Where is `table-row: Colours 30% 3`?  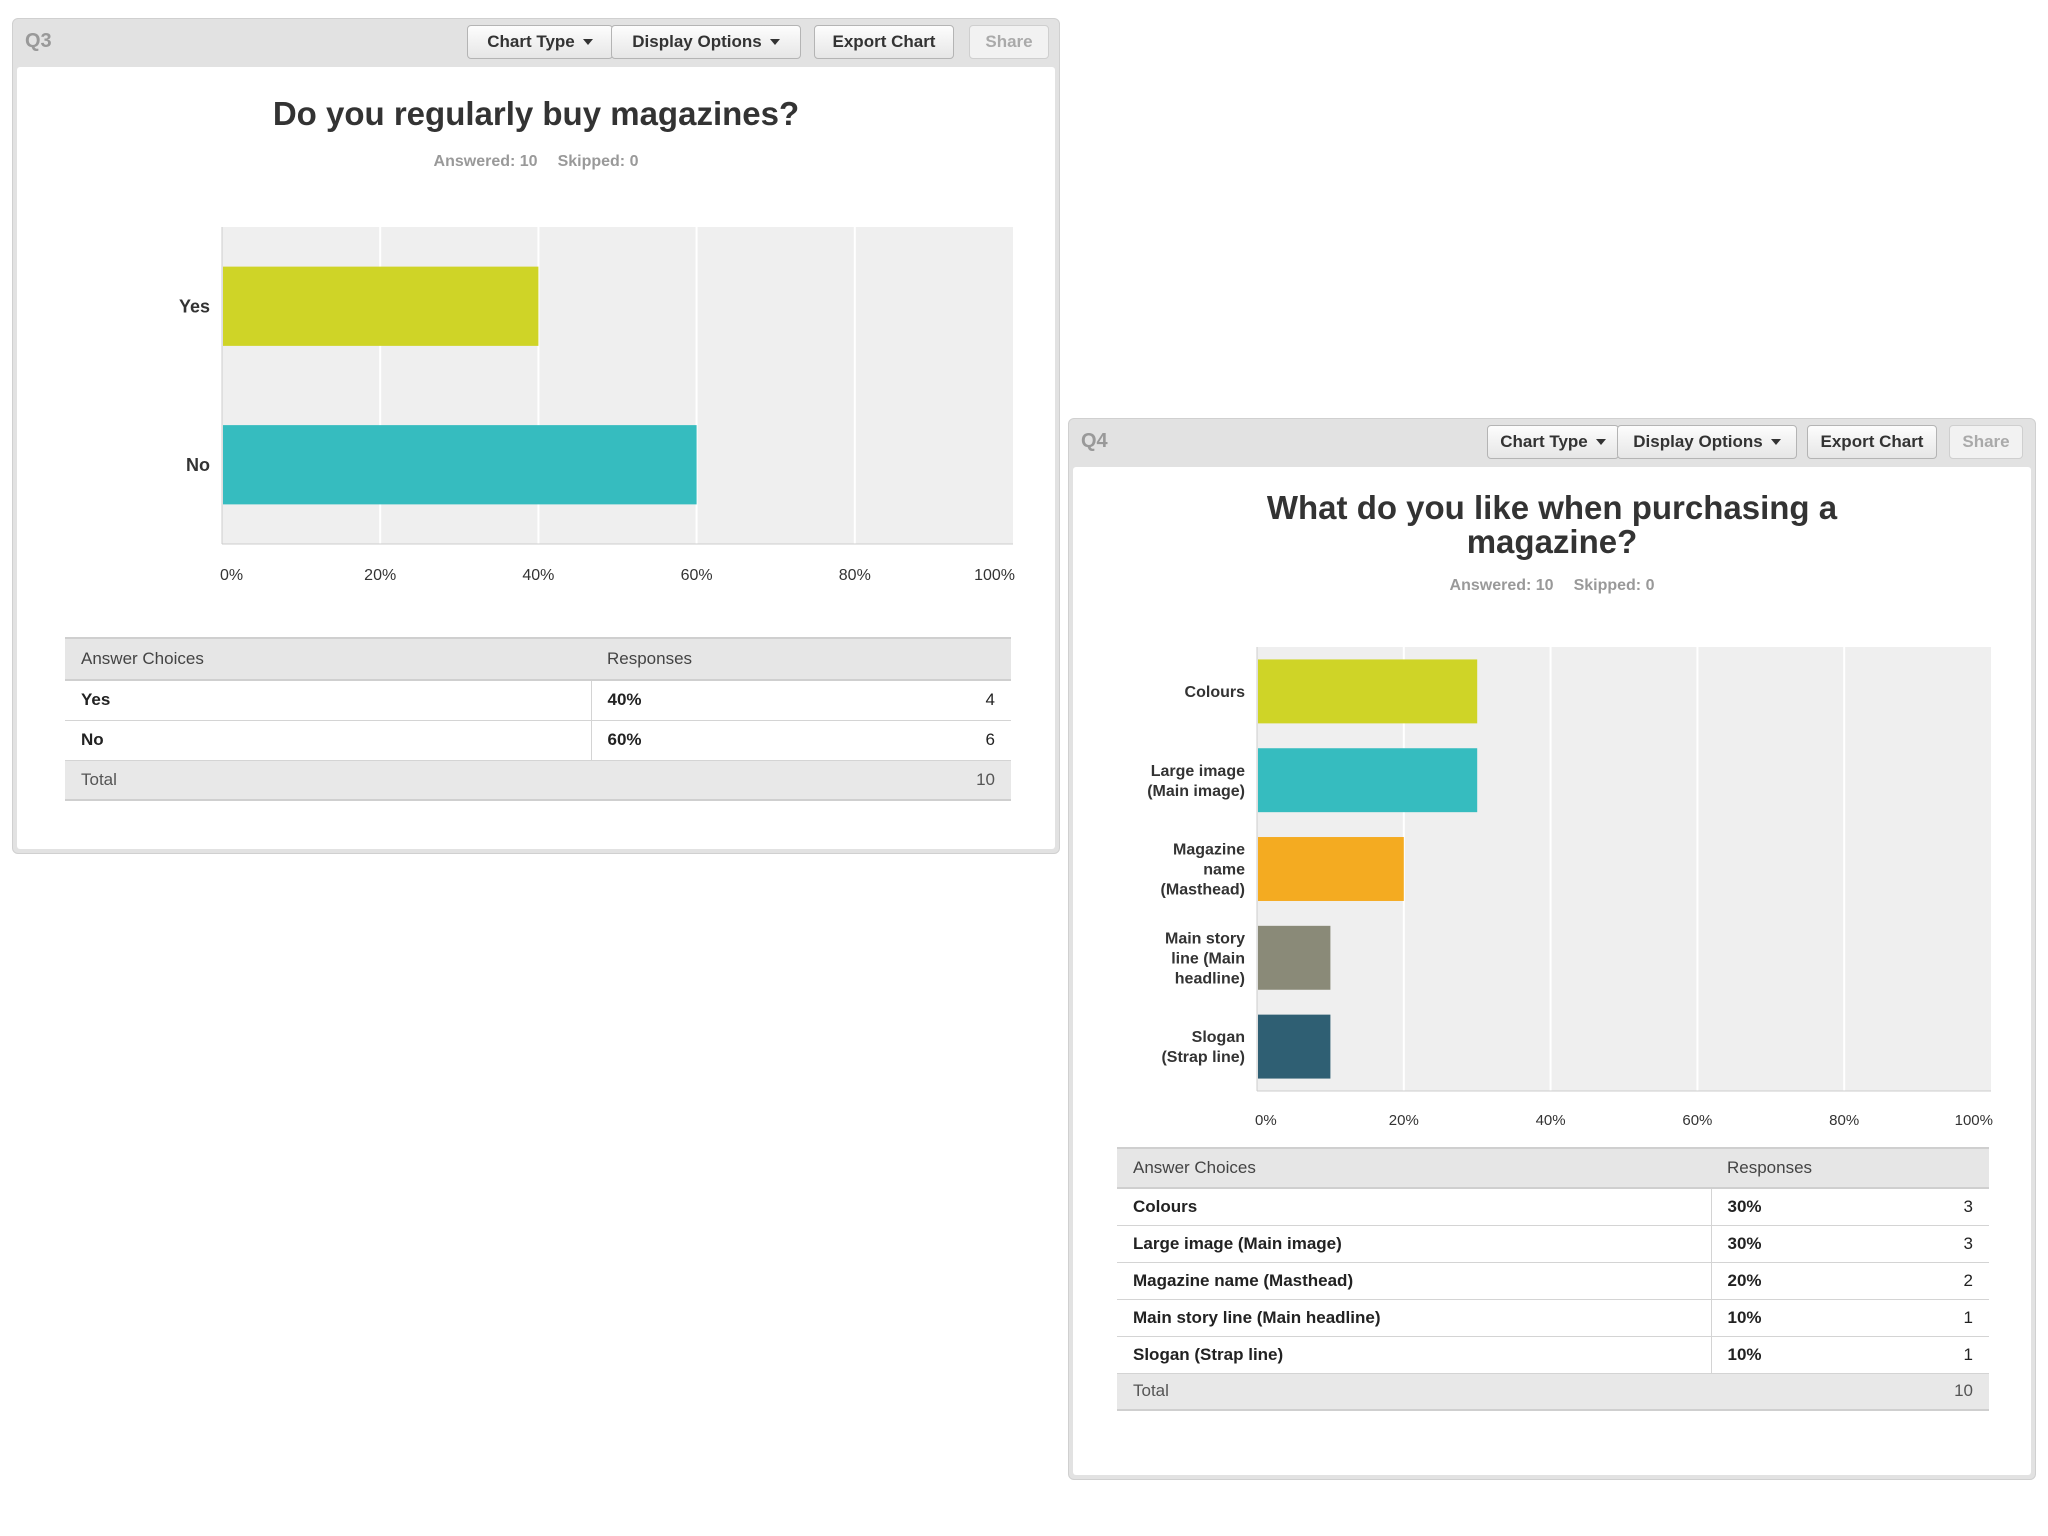 table-row: Colours 30% 3 is located at coordinates (1553, 1207).